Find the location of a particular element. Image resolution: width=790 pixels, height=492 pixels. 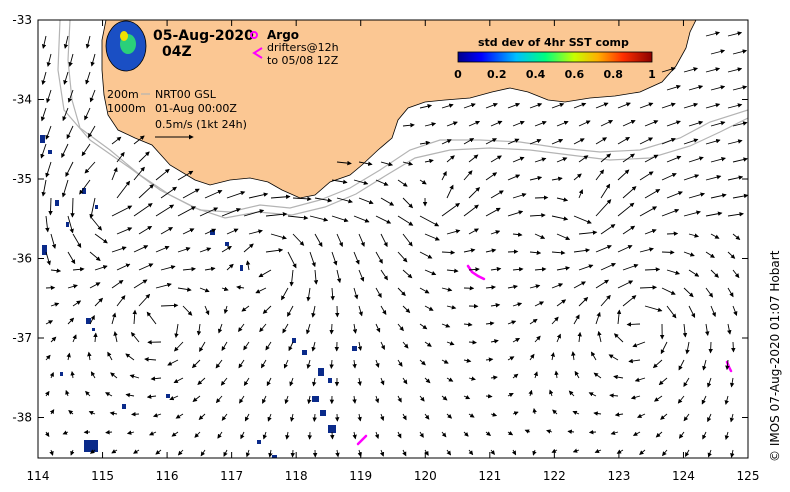

x-tick-label: 114 is located at coordinates (38, 476).